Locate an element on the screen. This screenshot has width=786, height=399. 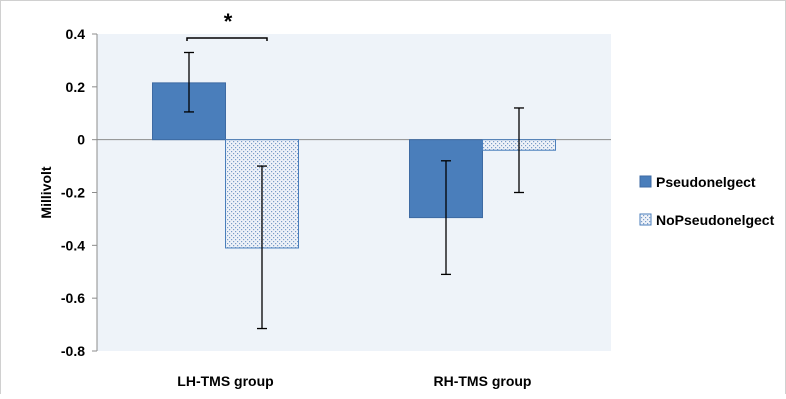
annotations: * is located at coordinates (227, 25).